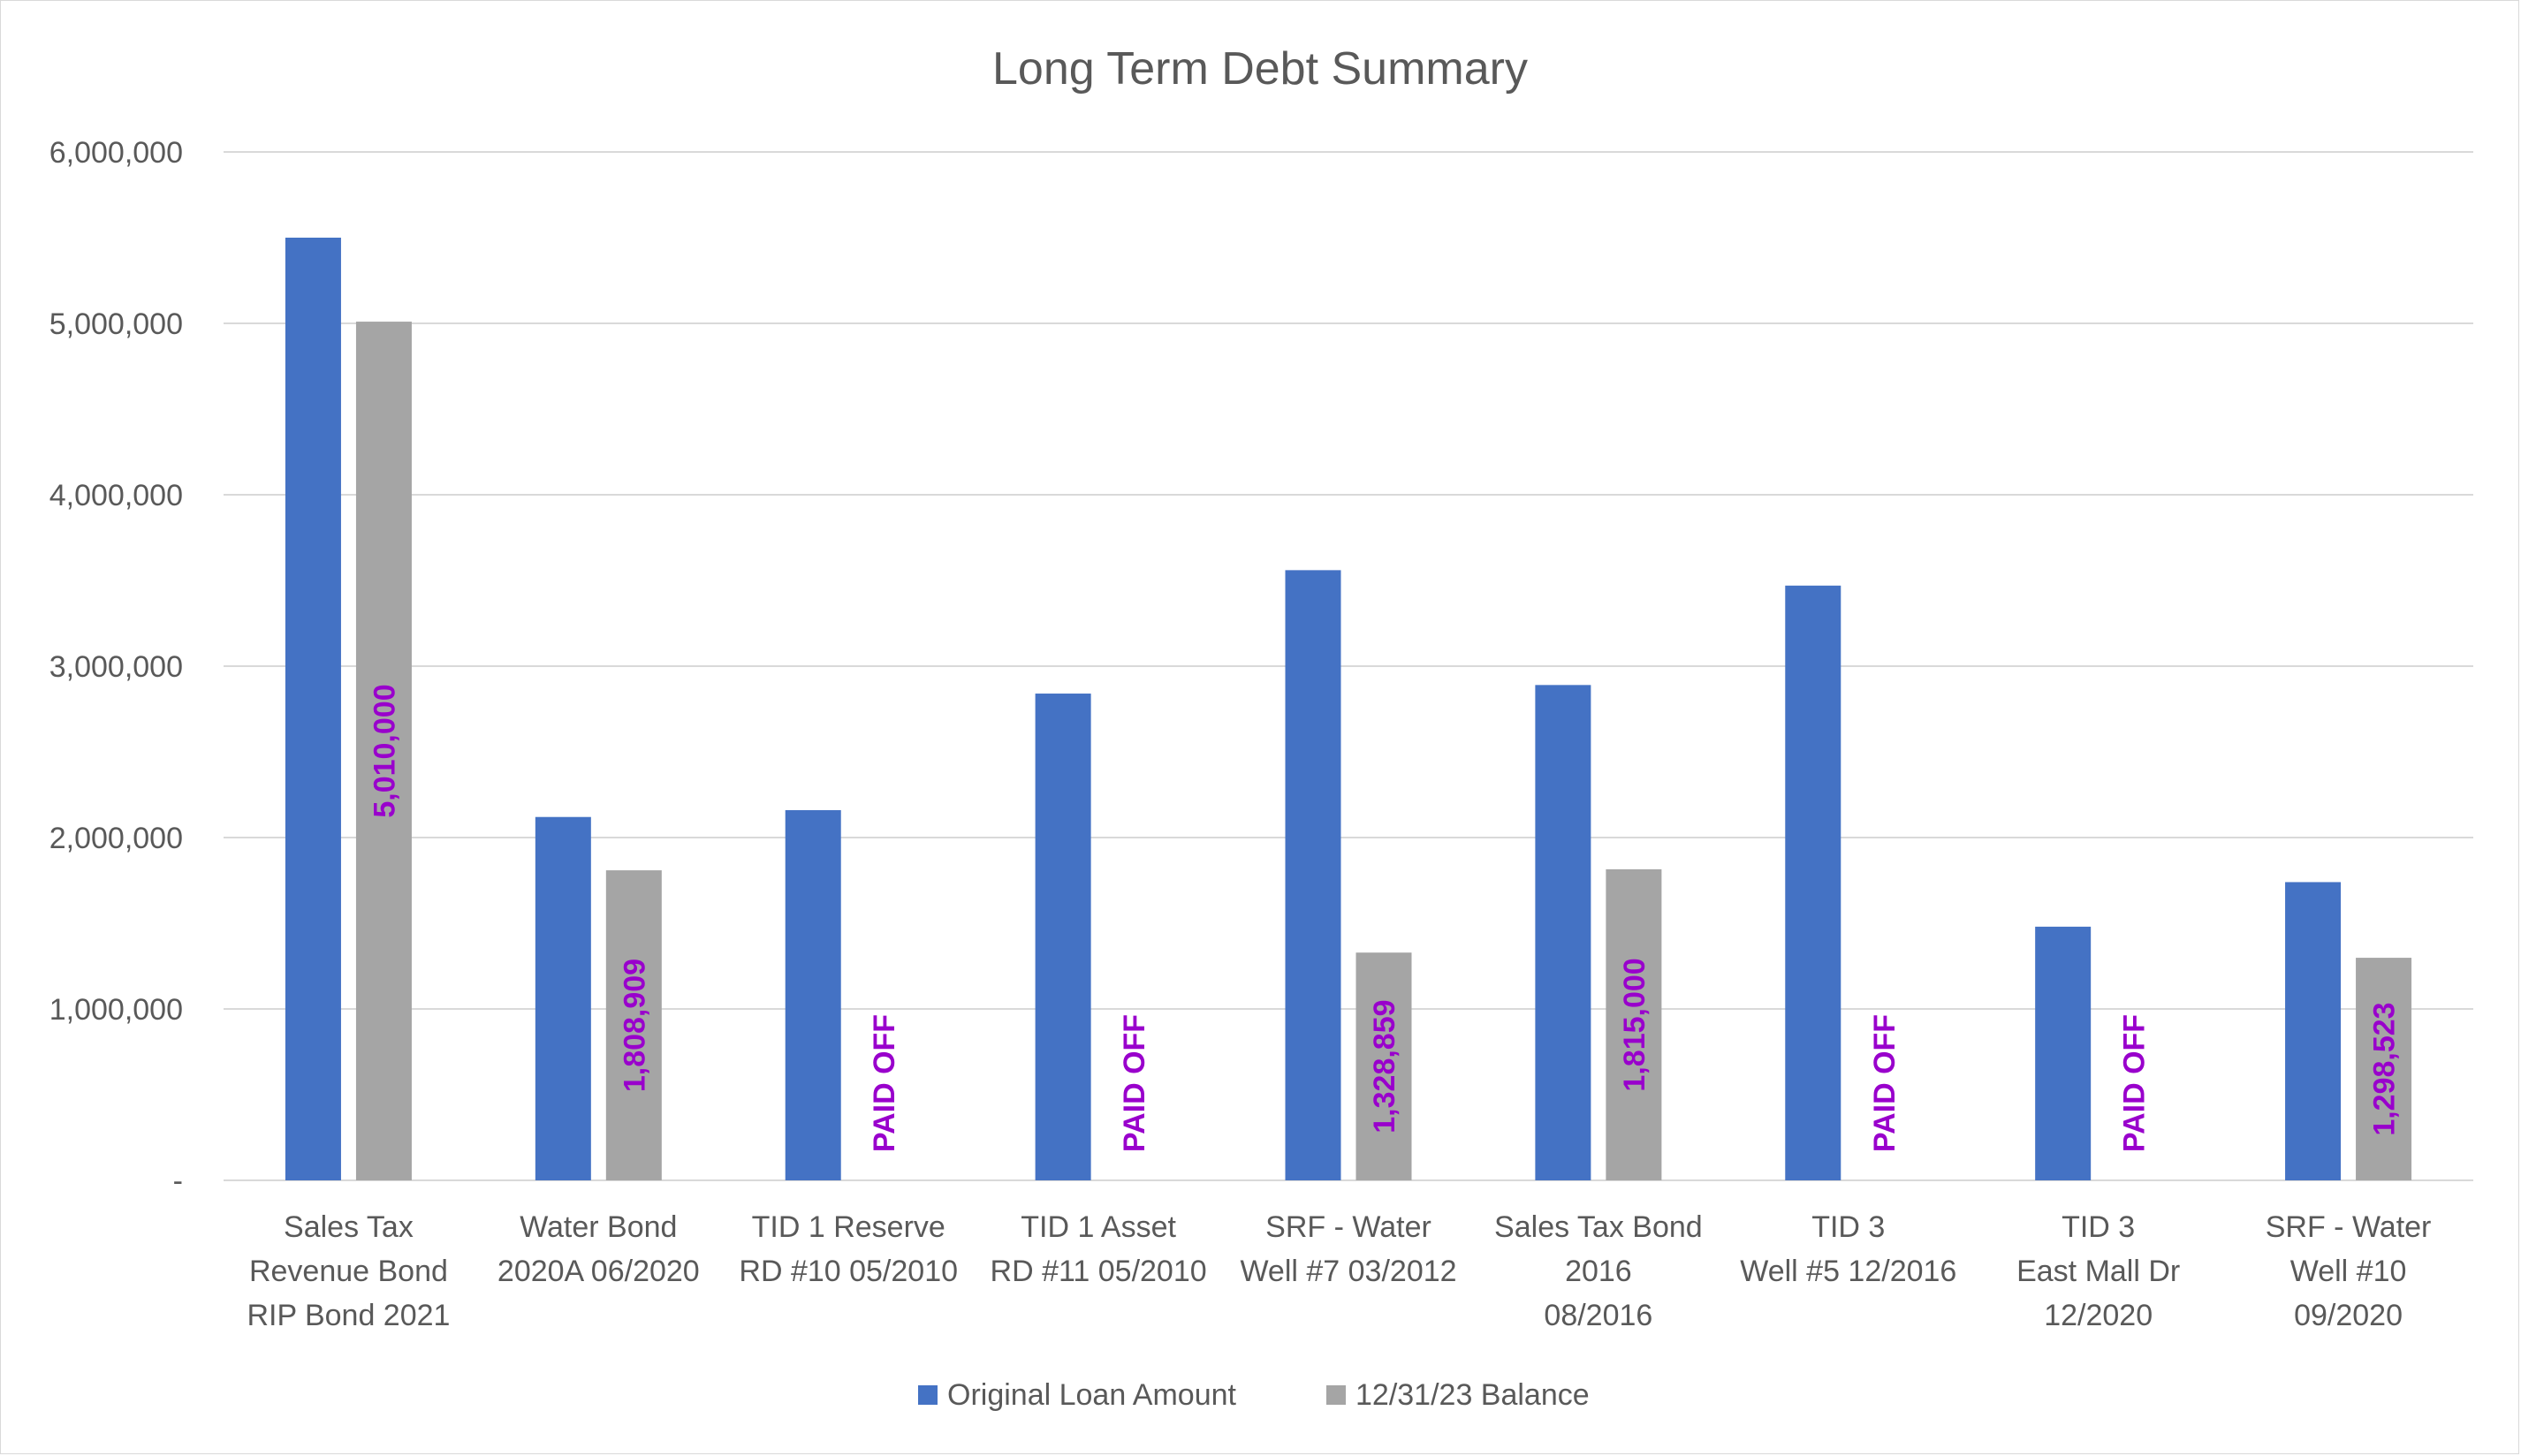 The width and height of the screenshot is (2521, 1456). I want to click on data-label: 1,298,523, so click(2385, 1069).